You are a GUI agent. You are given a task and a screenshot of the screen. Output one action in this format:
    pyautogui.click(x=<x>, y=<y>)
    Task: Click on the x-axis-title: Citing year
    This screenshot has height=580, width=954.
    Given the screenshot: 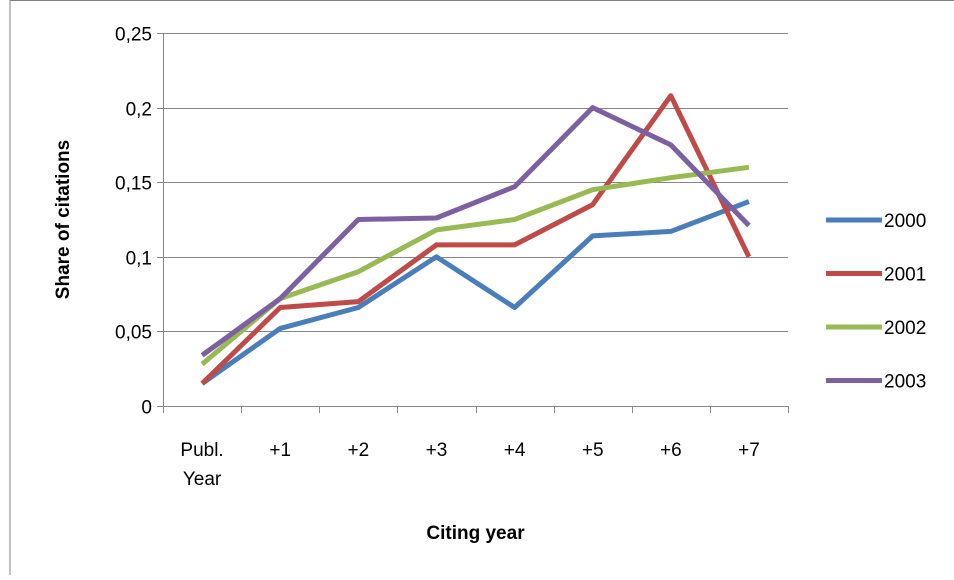 What is the action you would take?
    pyautogui.click(x=475, y=533)
    